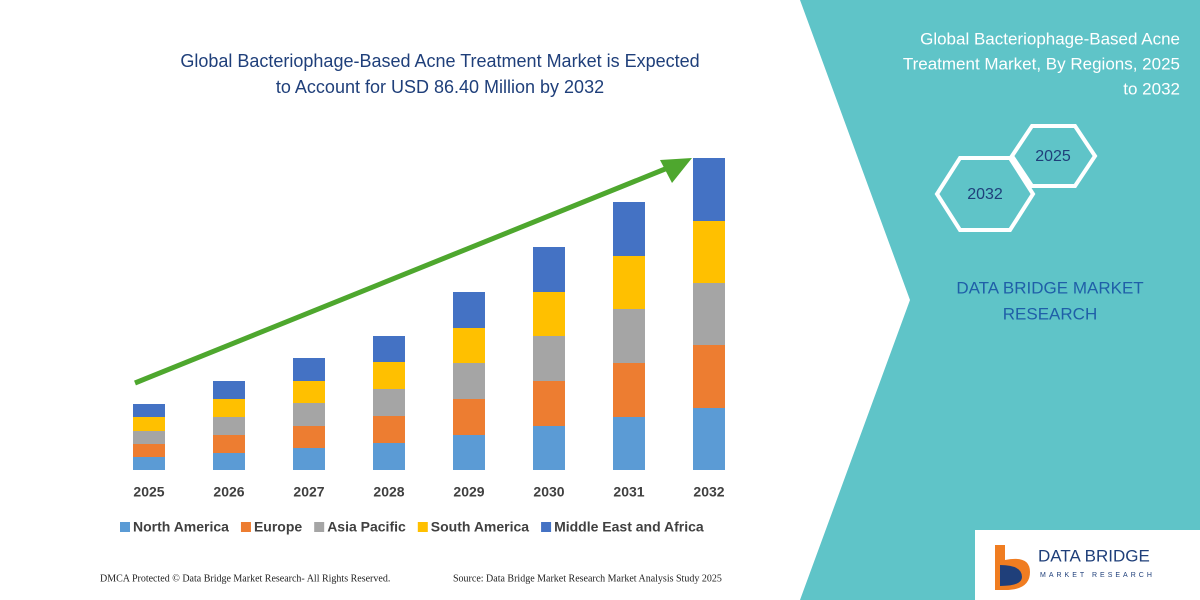 The height and width of the screenshot is (600, 1200). Describe the element at coordinates (366, 527) in the screenshot. I see `legend-label: Asia Pacific` at that location.